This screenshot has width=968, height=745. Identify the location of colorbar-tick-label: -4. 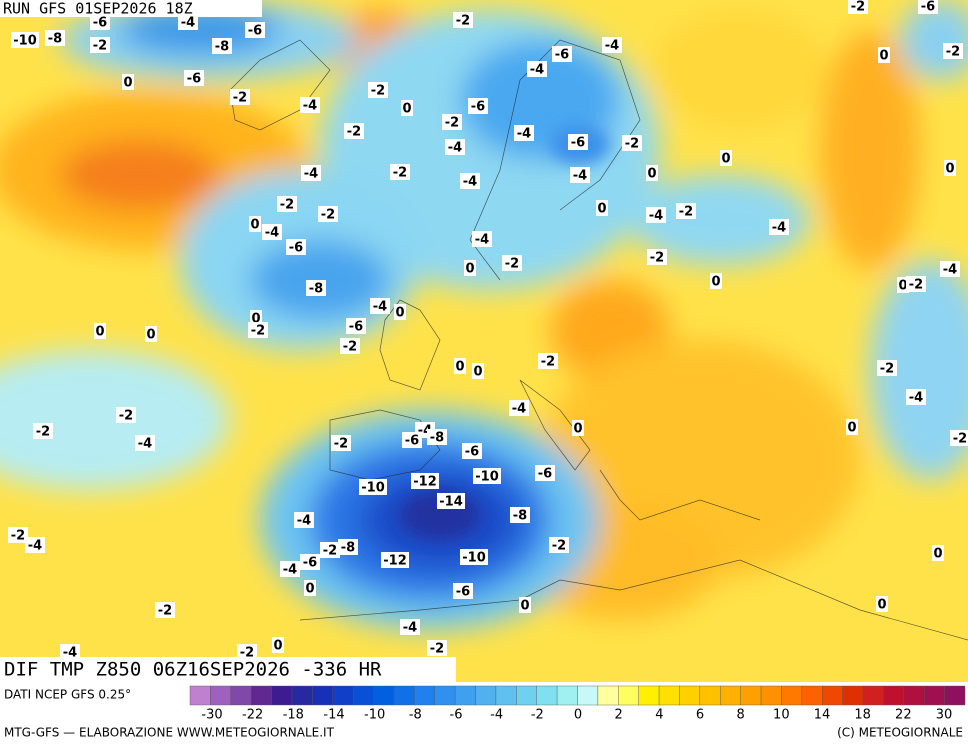
(496, 715).